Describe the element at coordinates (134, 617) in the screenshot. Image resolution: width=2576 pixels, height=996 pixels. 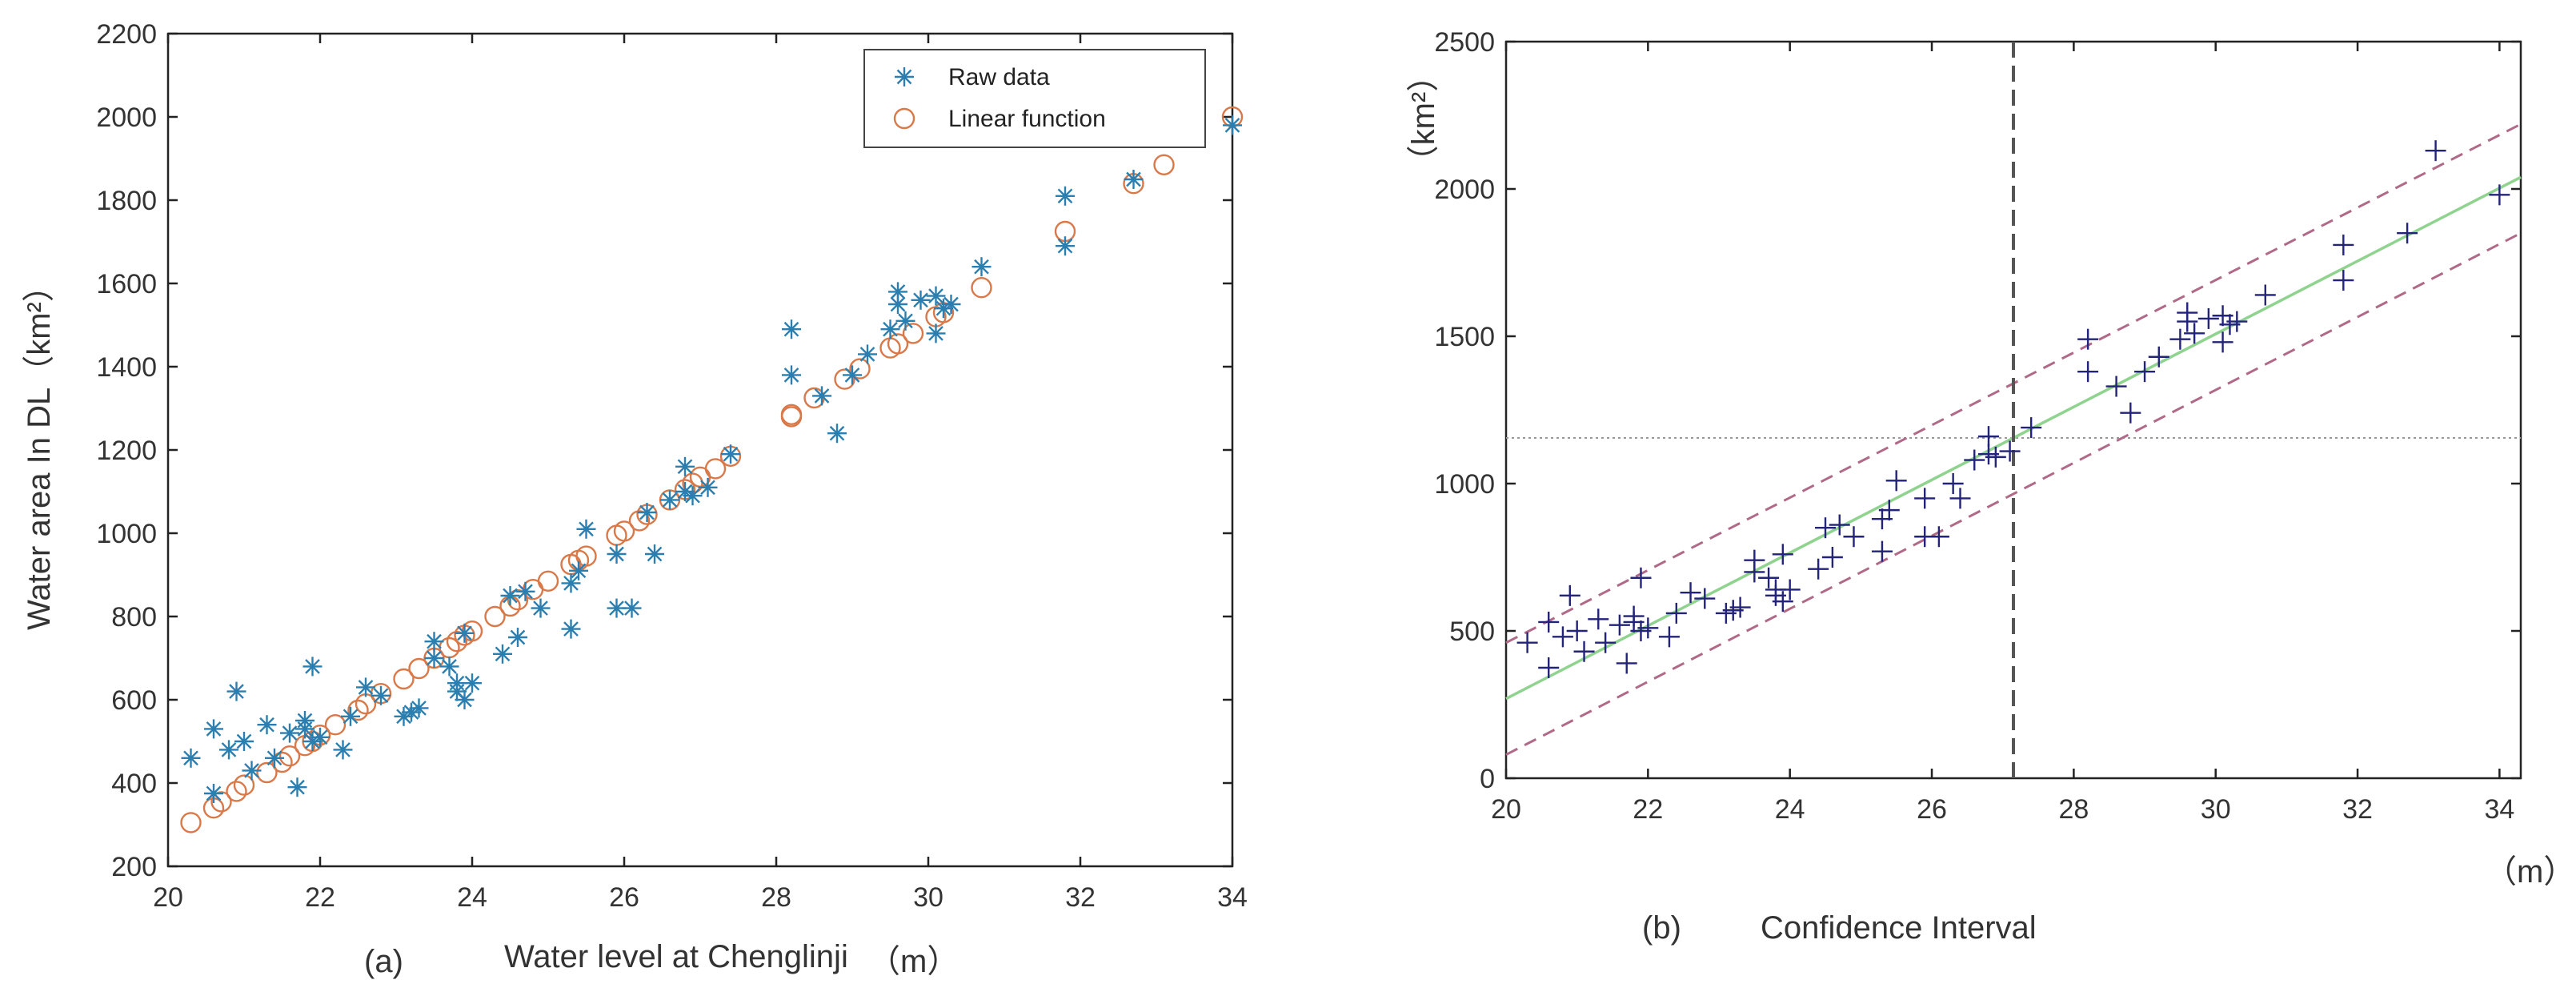
I see `y-tick-label: 800` at that location.